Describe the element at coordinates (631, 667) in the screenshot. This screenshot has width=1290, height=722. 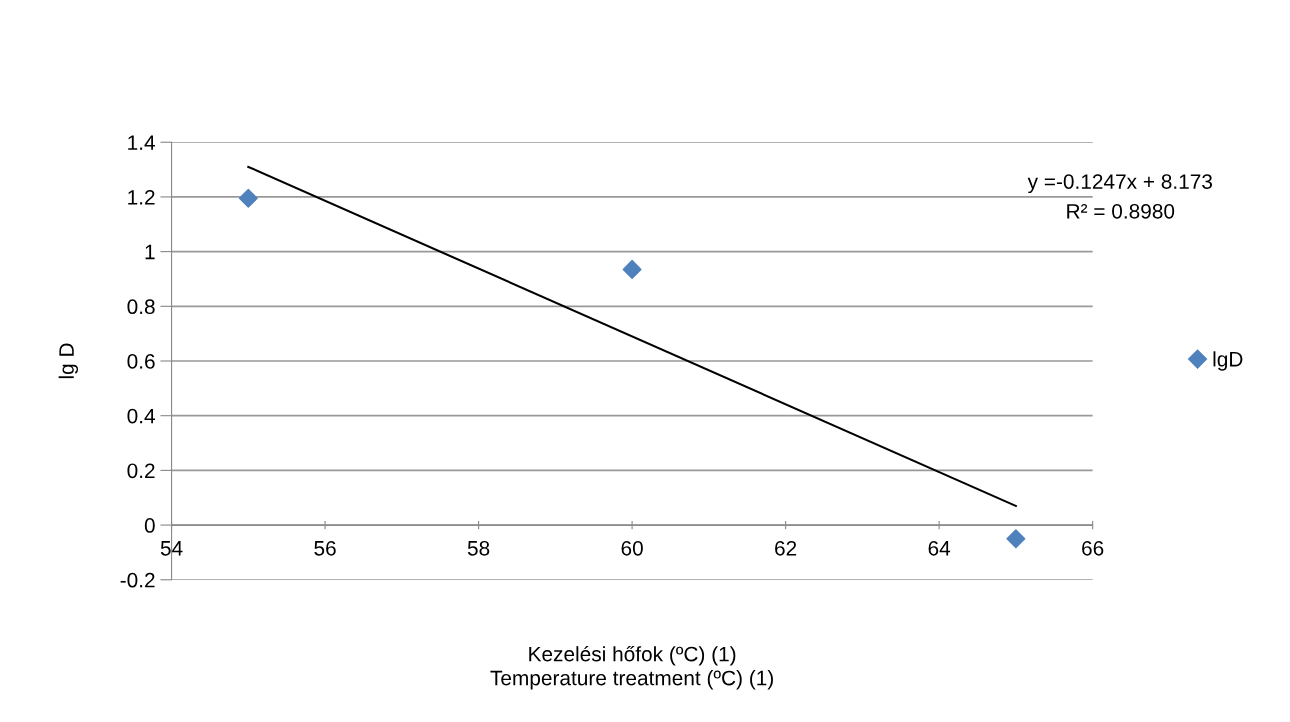
I see `x-axis-title: Kezelési hőfok (ºC) (1) Temperature treatment (ºC) (1)` at that location.